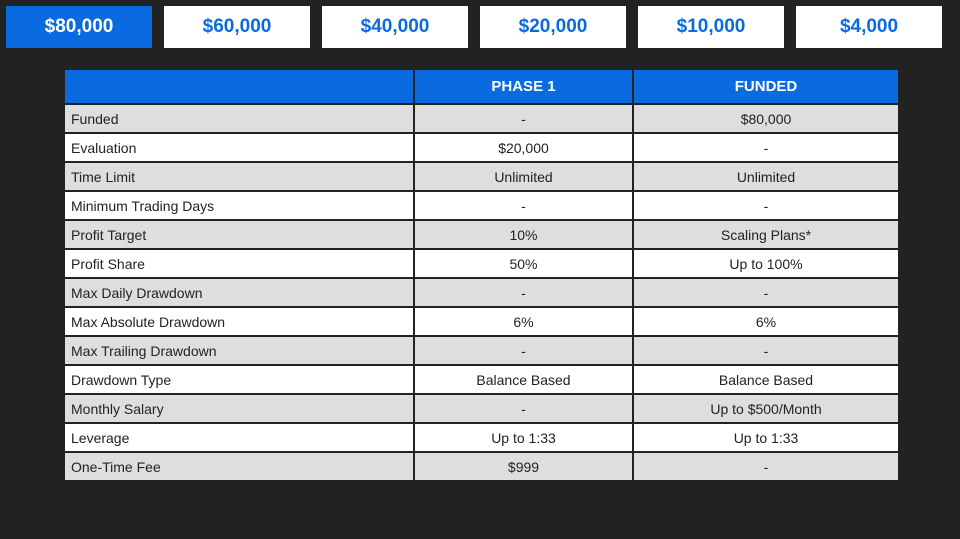  Describe the element at coordinates (239, 292) in the screenshot. I see `row-label: Max Daily Drawdown` at that location.